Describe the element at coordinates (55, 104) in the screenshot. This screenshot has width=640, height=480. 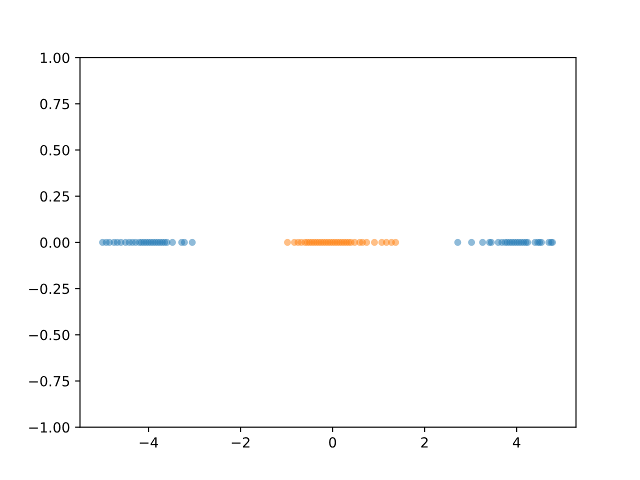
I see `y-tick-label: 0.75` at that location.